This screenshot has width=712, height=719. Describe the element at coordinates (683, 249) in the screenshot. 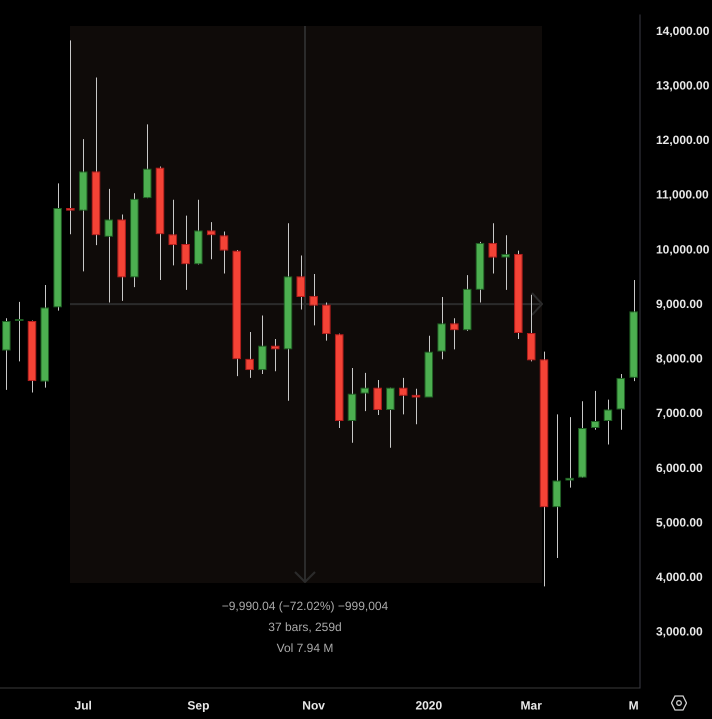

I see `y-tick-label: 10,000.00` at that location.